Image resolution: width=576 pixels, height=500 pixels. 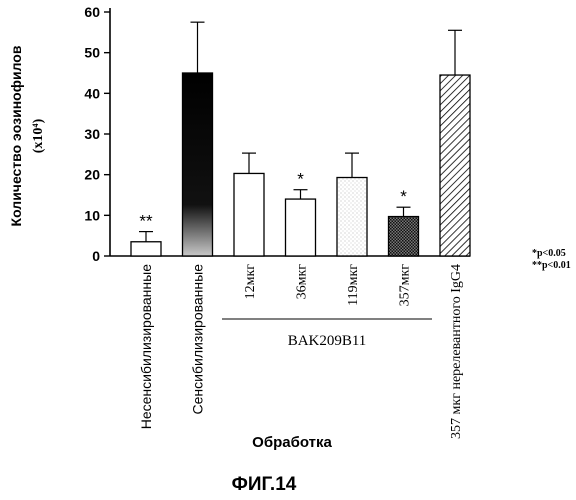 What do you see at coordinates (92, 215) in the screenshot?
I see `y-tick-label: 10` at bounding box center [92, 215].